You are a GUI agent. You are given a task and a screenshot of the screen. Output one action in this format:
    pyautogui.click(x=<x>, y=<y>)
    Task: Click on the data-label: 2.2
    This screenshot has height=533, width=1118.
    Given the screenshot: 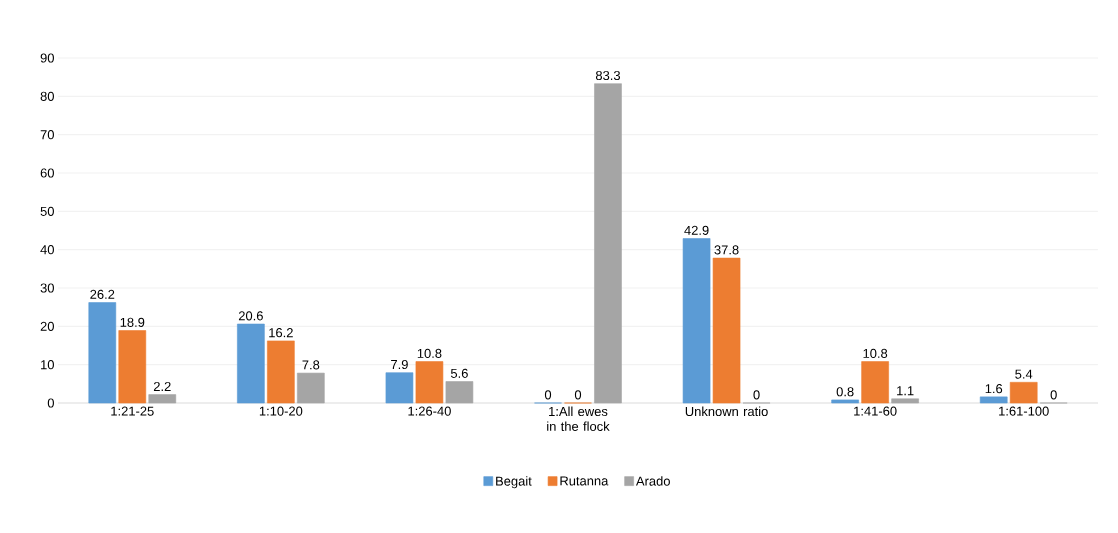 What is the action you would take?
    pyautogui.click(x=162, y=386)
    